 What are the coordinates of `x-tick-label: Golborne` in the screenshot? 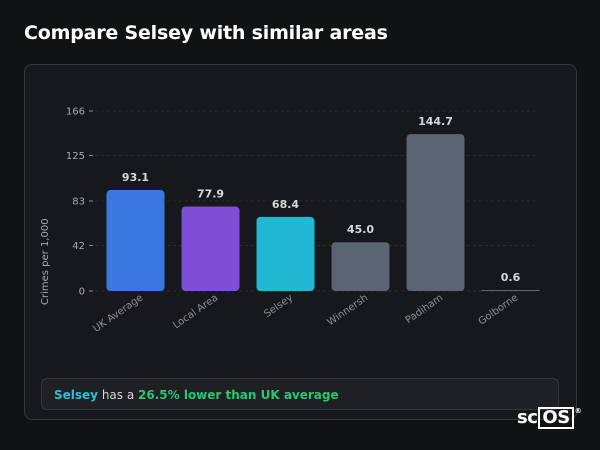 It's located at (499, 309).